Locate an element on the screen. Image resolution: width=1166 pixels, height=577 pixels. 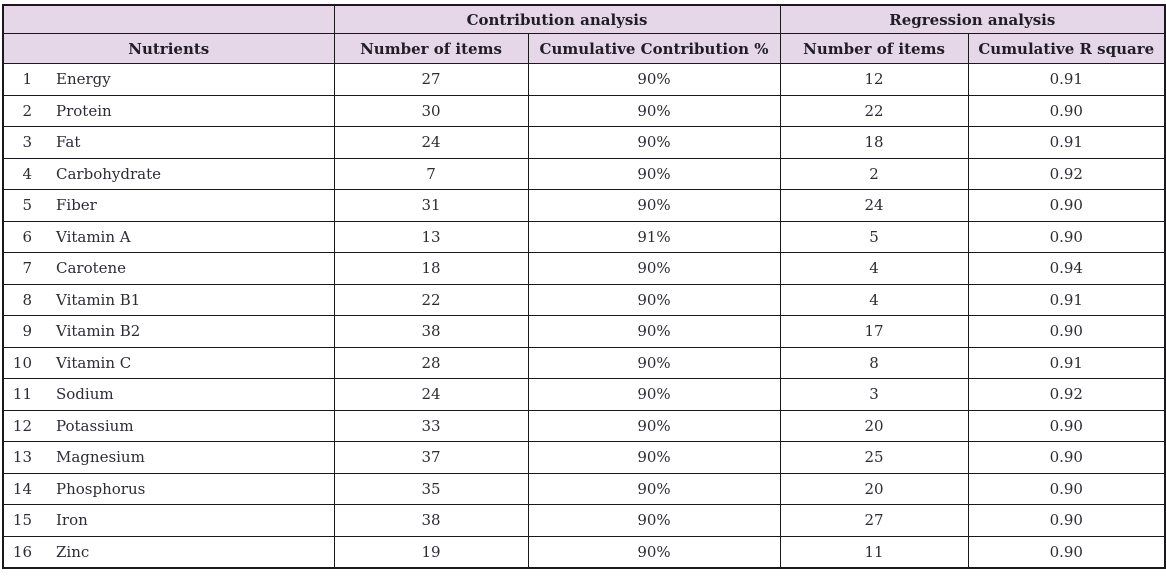
table-row: 12 Potassium 33 90% 20 0.90 is located at coordinates (584, 425).